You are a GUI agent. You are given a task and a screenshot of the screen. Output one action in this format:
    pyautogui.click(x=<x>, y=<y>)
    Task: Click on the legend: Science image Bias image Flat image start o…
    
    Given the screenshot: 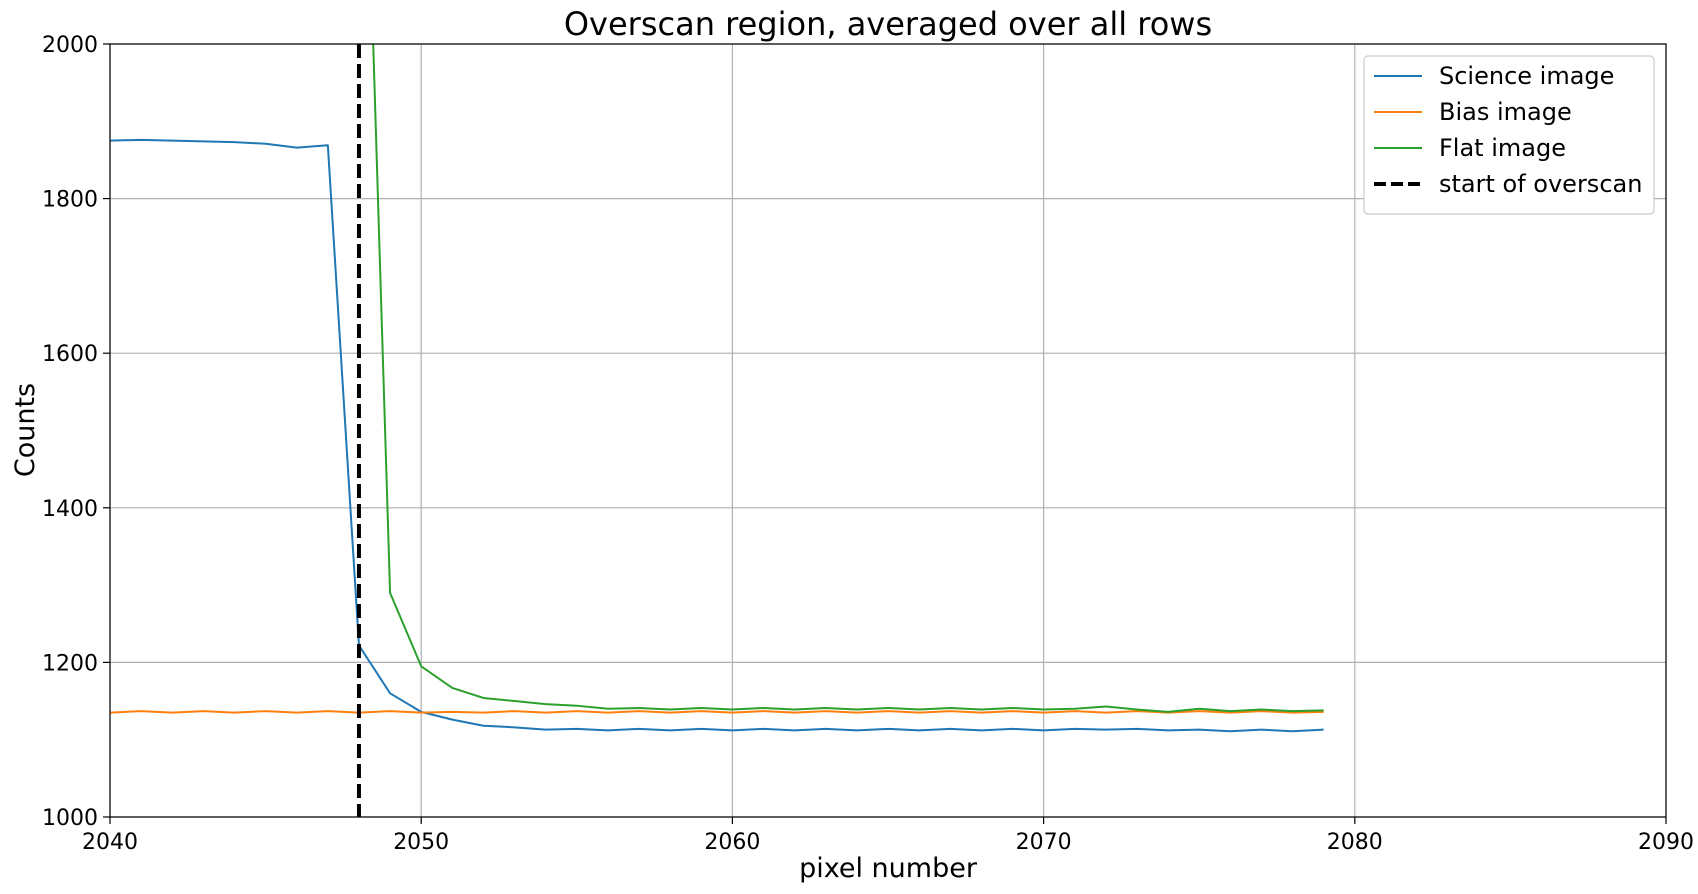 What is the action you would take?
    pyautogui.click(x=1509, y=135)
    